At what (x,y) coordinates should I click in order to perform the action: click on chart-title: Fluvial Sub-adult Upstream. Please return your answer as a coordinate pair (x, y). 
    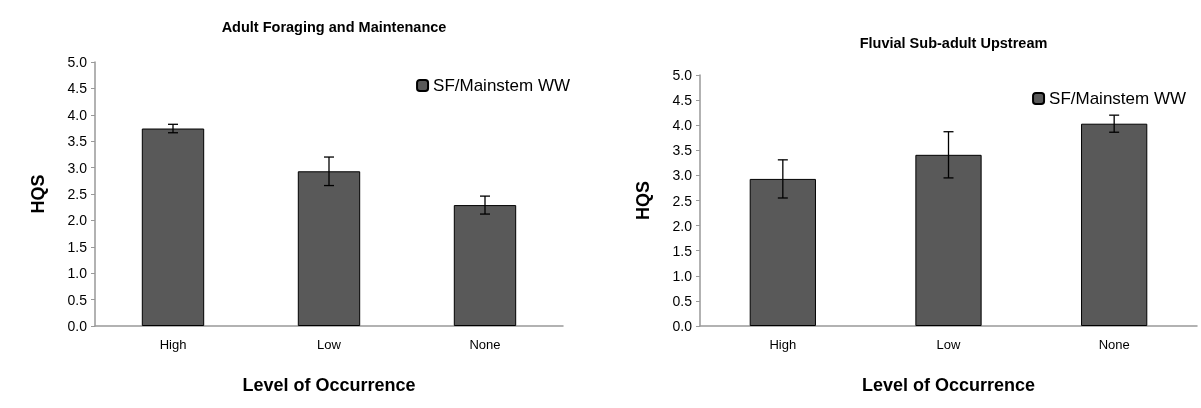
    Looking at the image, I should click on (953, 42).